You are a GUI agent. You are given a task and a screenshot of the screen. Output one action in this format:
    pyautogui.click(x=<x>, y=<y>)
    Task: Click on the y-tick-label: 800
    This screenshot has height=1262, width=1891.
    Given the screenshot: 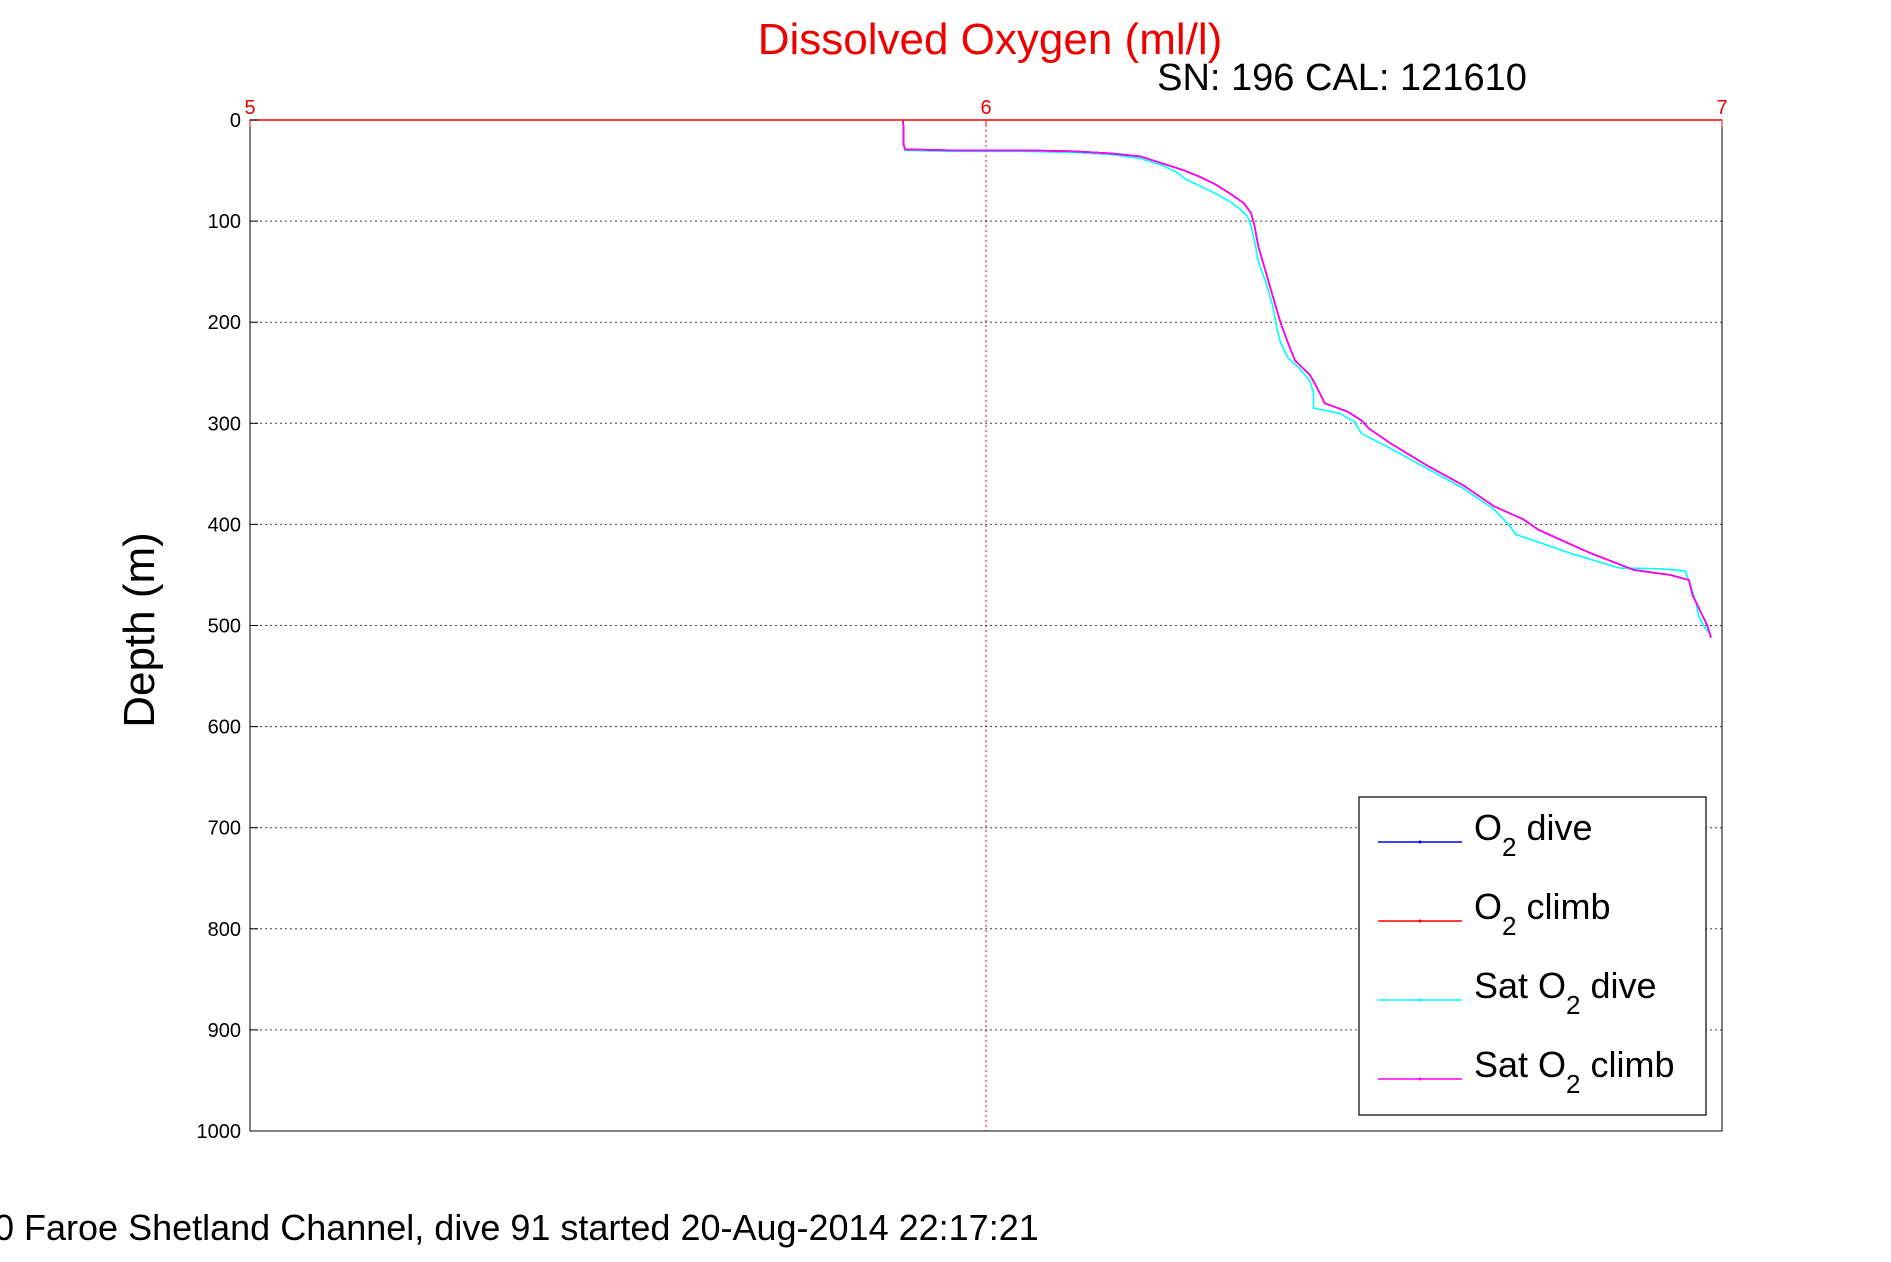 What is the action you would take?
    pyautogui.click(x=224, y=930)
    